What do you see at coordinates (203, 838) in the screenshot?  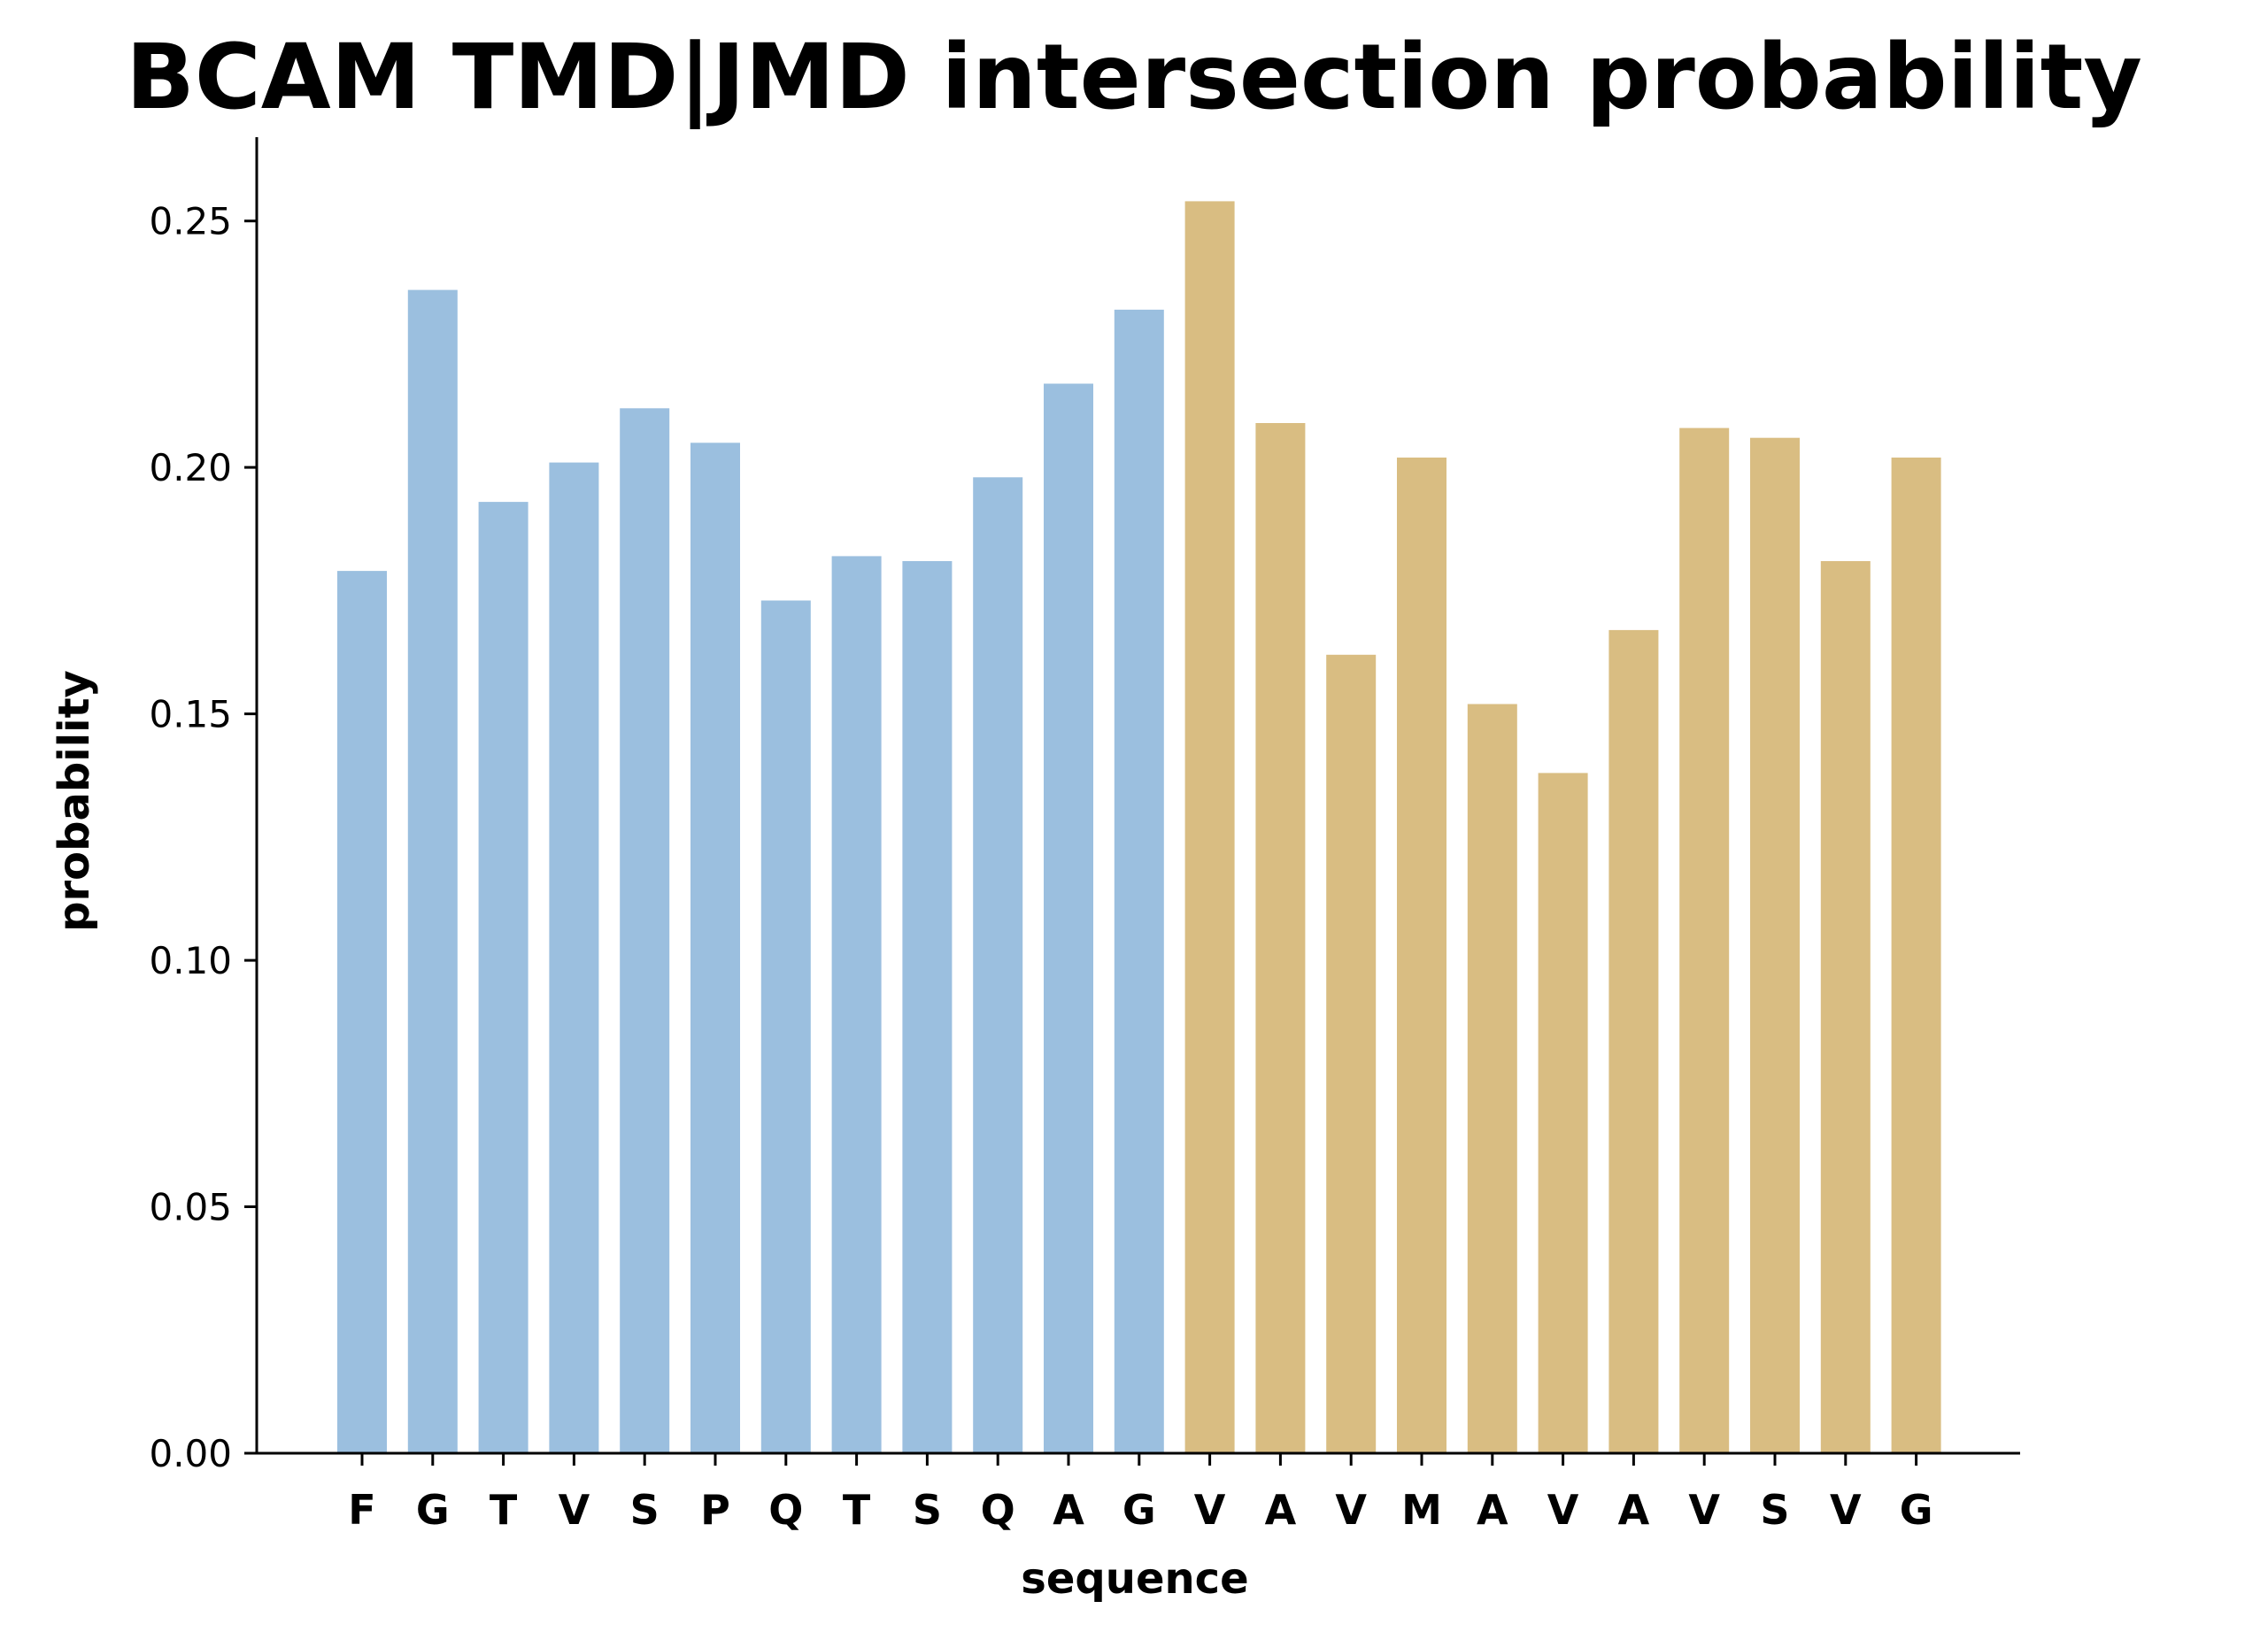 I see `y-ticks-group: 0.00 0.05 0.10 0.15 0.20 0.25` at bounding box center [203, 838].